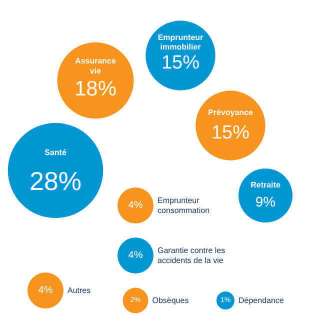  Describe the element at coordinates (79, 290) in the screenshot. I see `category-label: Autres` at that location.